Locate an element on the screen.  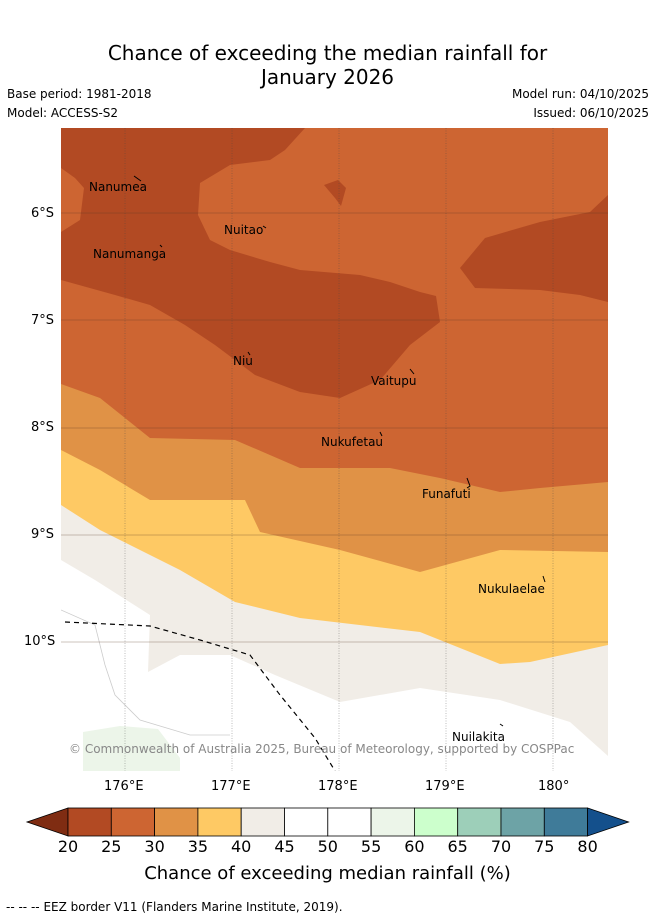
island-label-nanumea: Nanumea is located at coordinates (118, 187).